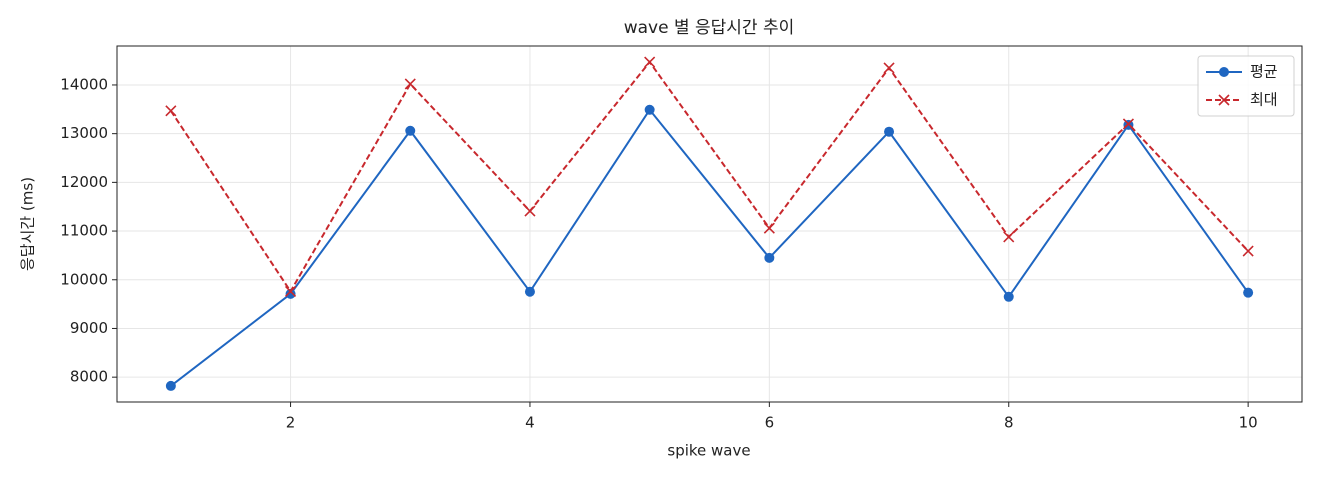  What do you see at coordinates (84, 182) in the screenshot?
I see `y-tick-label: 12000` at bounding box center [84, 182].